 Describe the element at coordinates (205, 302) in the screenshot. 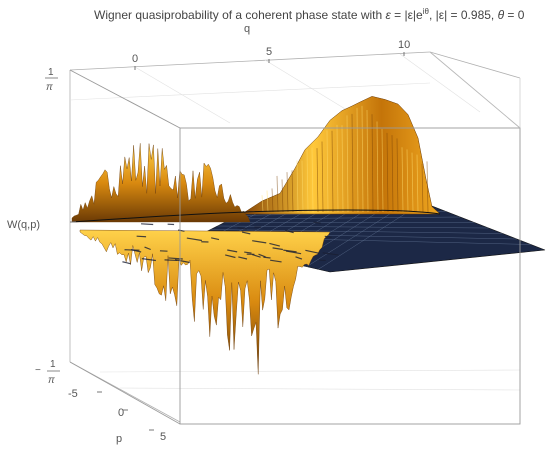

I see `negative-oscillations` at that location.